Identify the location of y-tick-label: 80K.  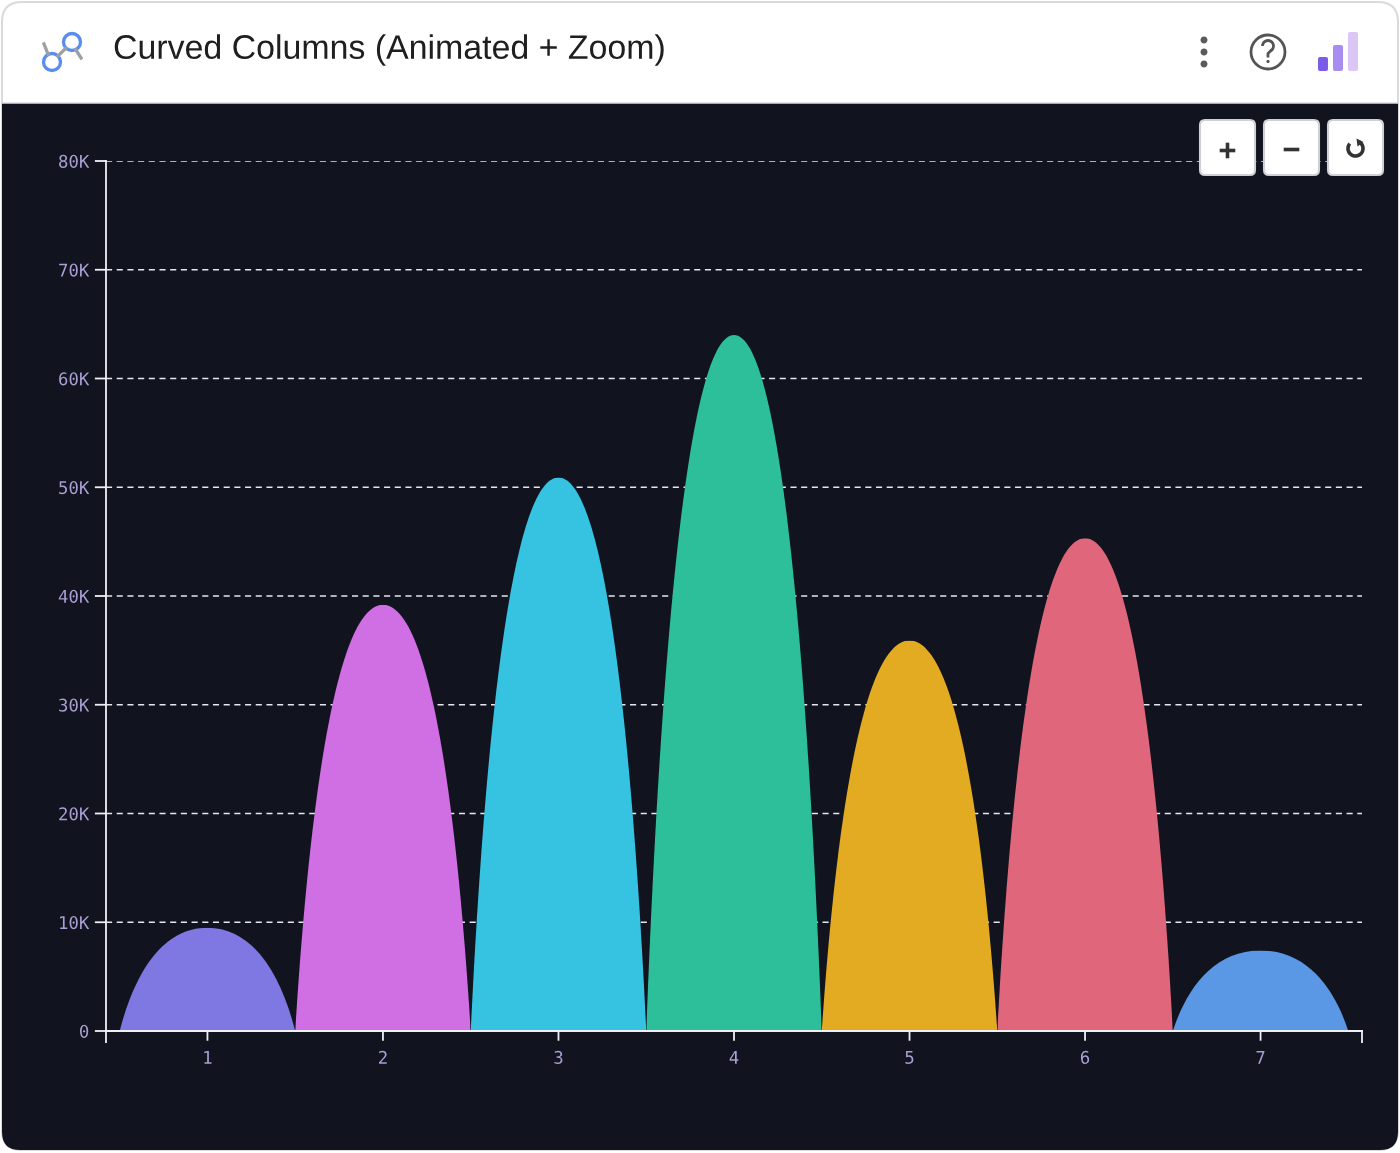
(74, 161).